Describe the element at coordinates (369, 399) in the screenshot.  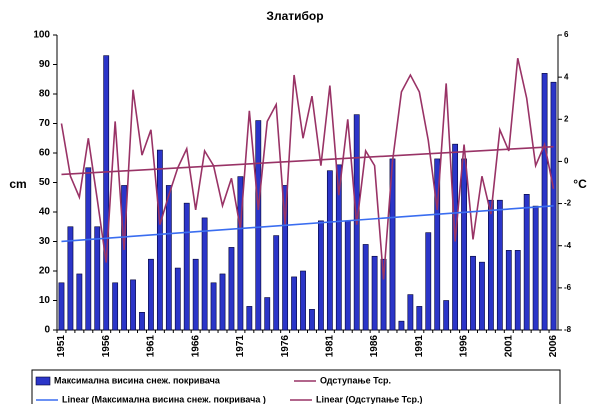
I see `legend-label: Linear (Одступање Тср.)` at that location.